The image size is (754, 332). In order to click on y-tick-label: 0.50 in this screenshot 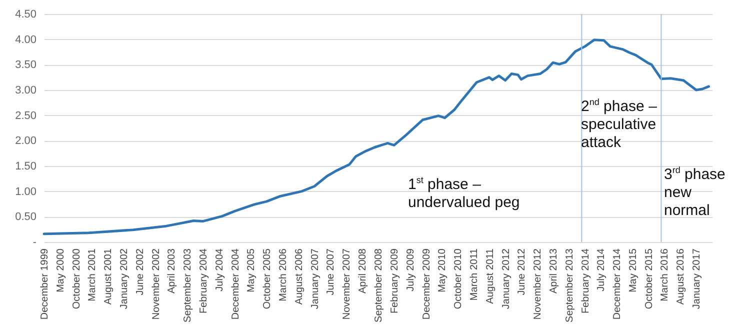, I will do `click(25, 217)`.